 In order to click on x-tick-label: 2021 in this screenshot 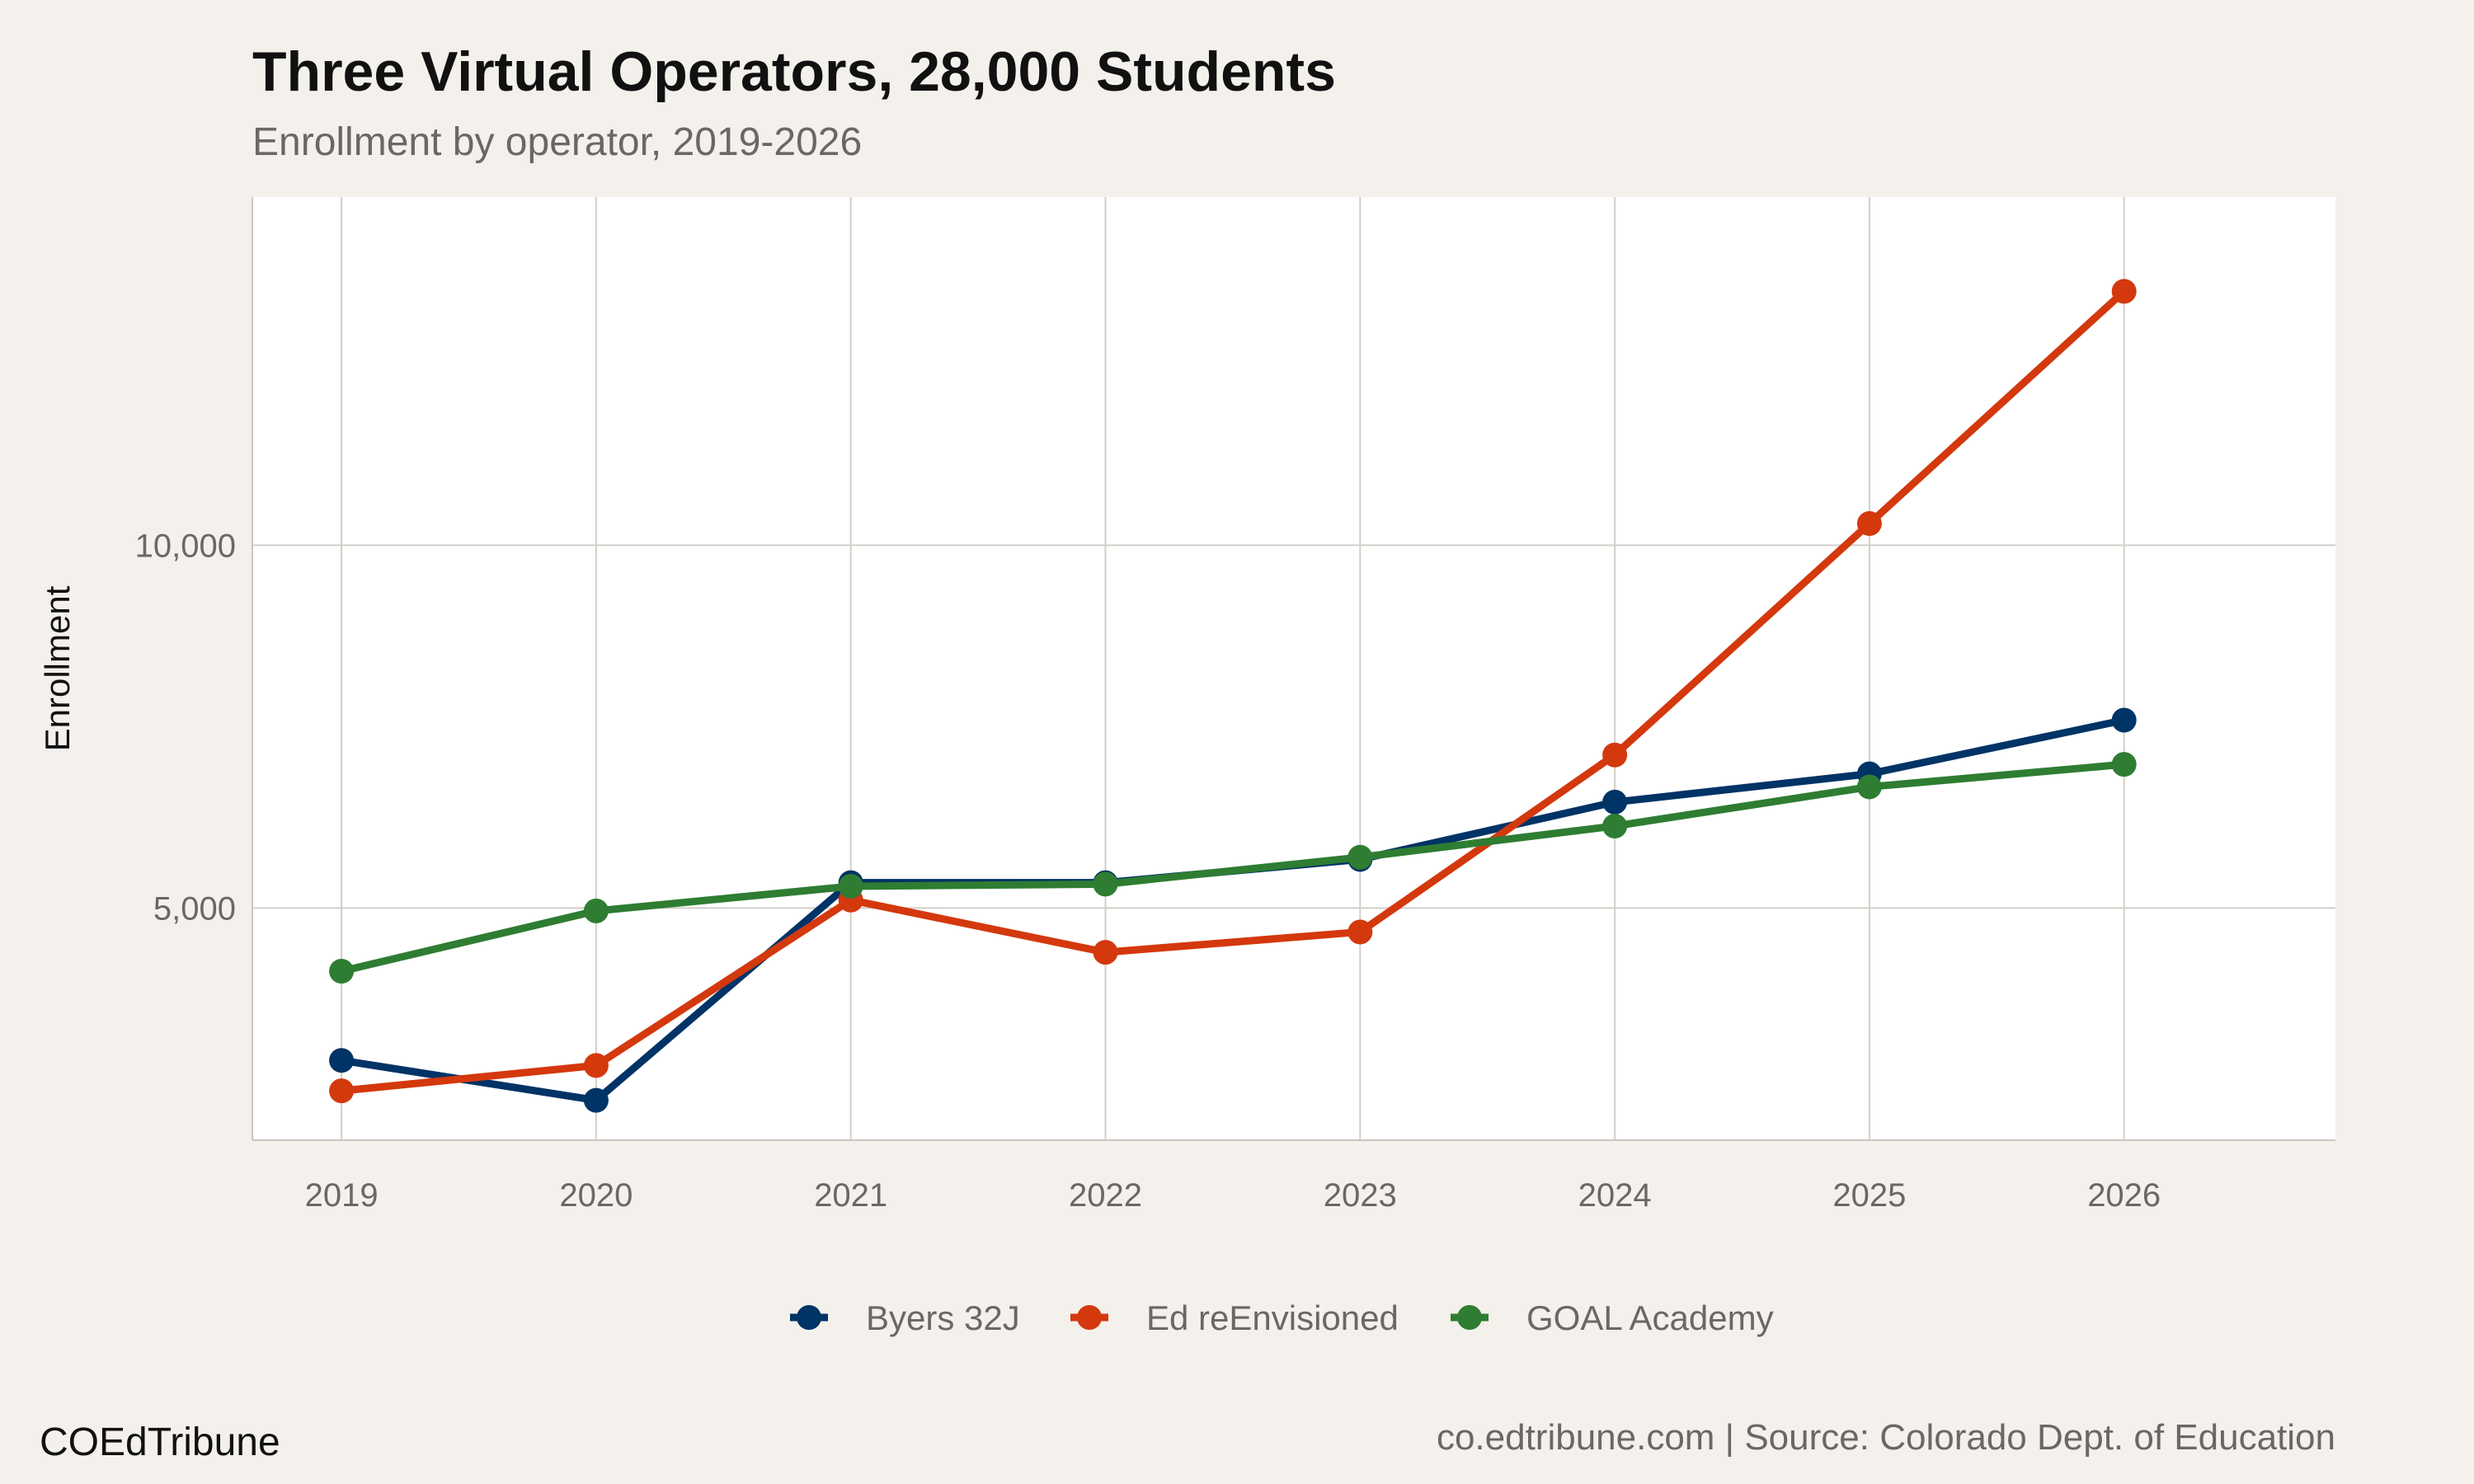, I will do `click(850, 1195)`.